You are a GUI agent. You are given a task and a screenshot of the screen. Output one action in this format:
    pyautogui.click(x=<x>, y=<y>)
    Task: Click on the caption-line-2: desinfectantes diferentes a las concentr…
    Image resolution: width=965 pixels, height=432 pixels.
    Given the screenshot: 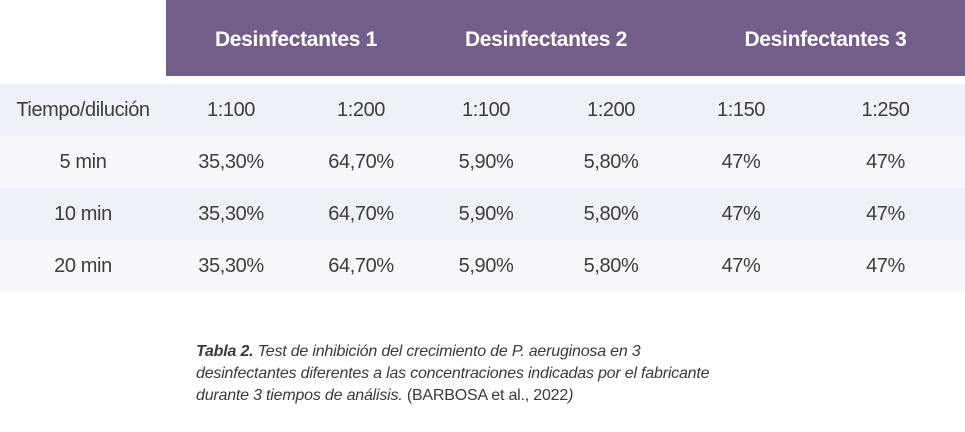 What is the action you would take?
    pyautogui.click(x=453, y=373)
    